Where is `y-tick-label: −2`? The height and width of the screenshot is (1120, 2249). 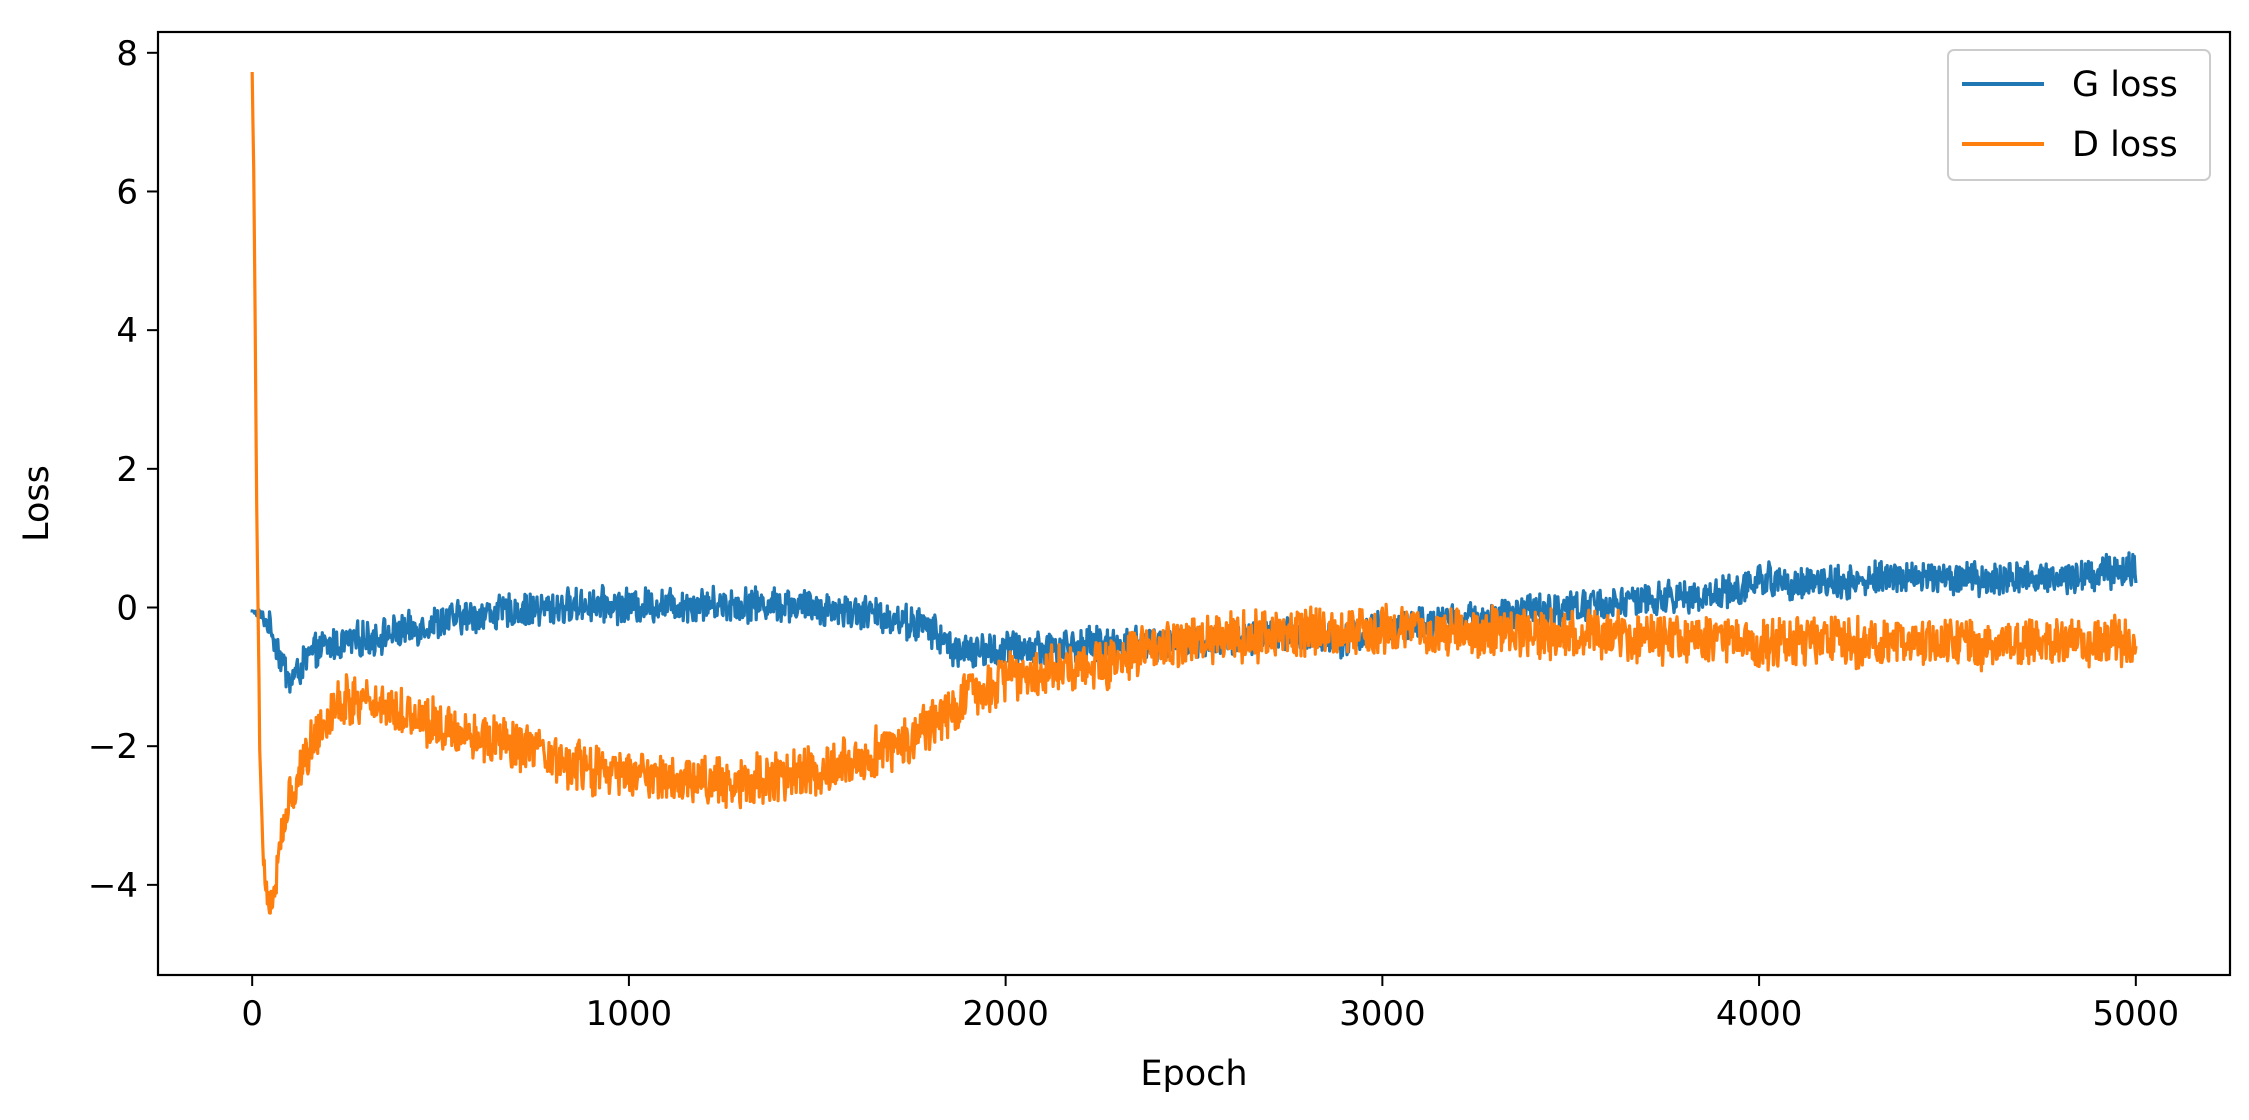 y-tick-label: −2 is located at coordinates (113, 747).